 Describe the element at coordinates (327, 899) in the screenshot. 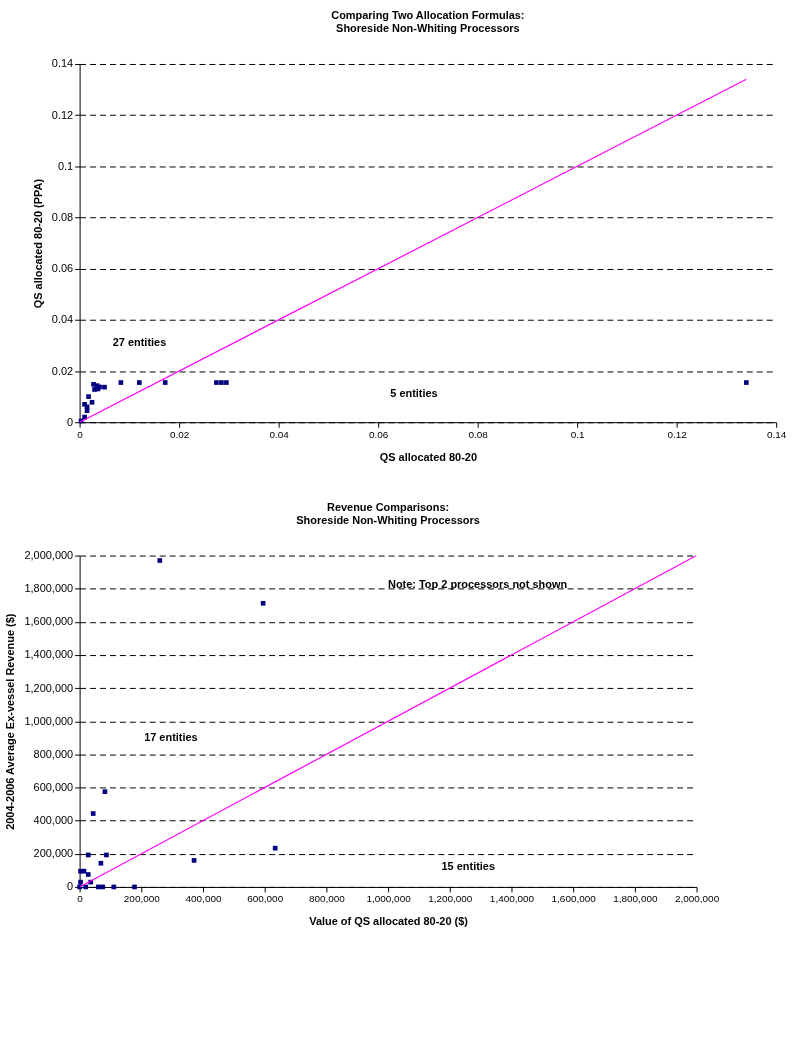

I see `x-tick-label: 800,000` at that location.